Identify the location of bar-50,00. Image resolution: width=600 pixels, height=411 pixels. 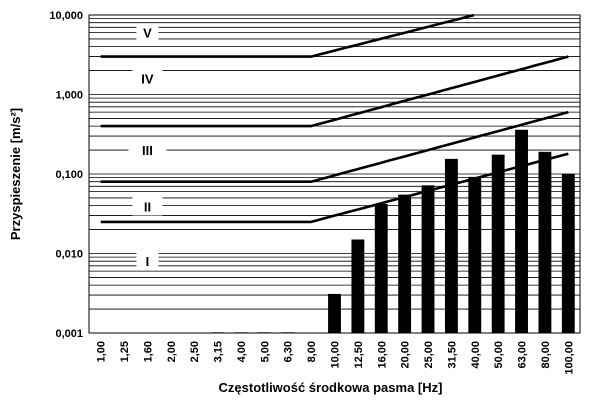
(498, 243).